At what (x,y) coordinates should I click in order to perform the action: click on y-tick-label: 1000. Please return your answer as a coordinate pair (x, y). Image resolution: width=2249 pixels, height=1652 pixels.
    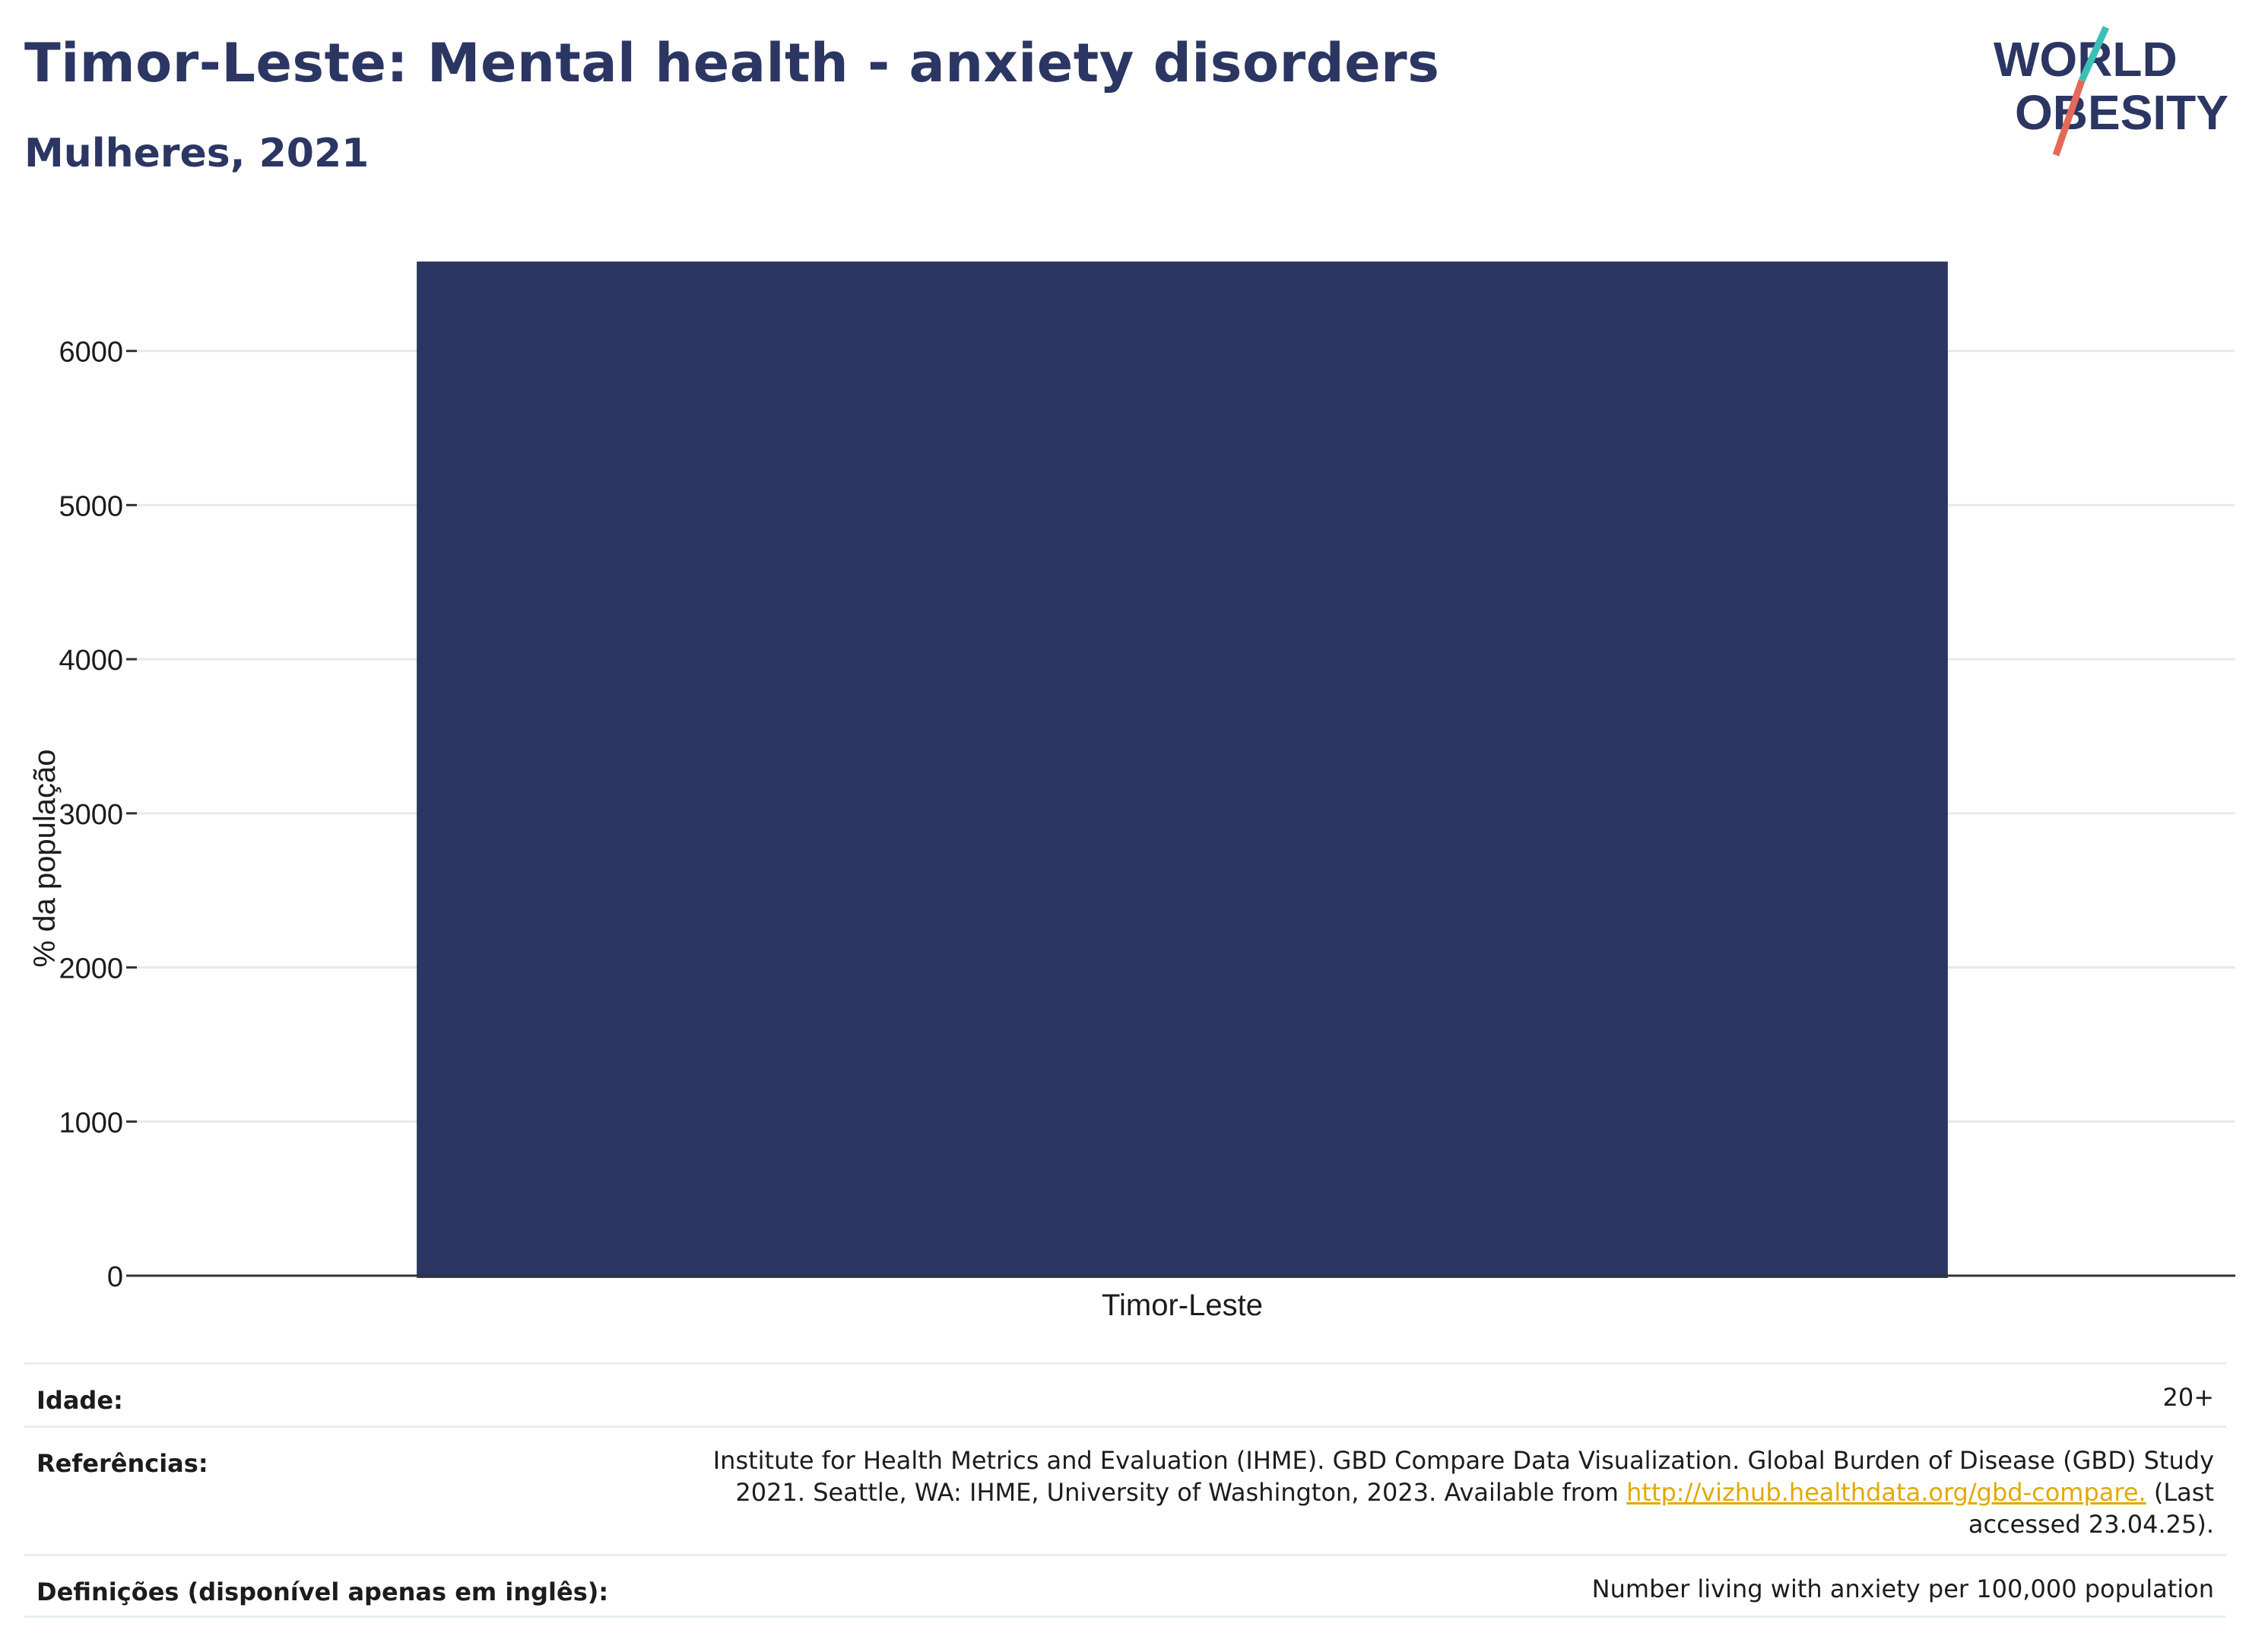
    Looking at the image, I should click on (91, 1123).